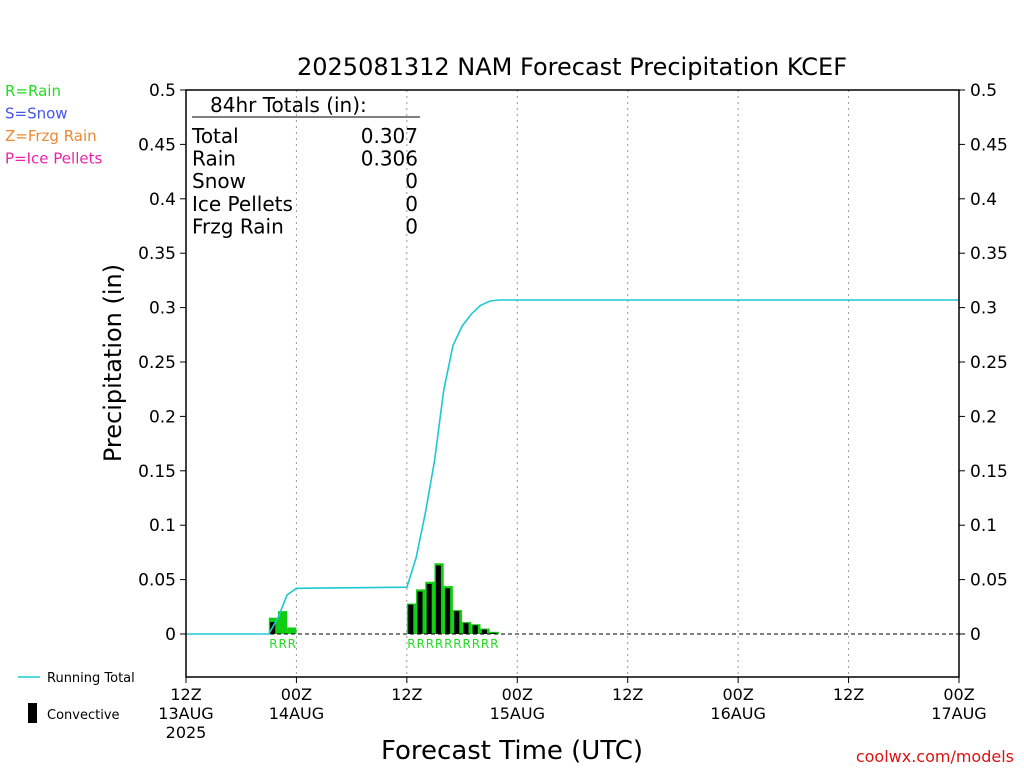  I want to click on y-tick-label-left: 0.05, so click(157, 581).